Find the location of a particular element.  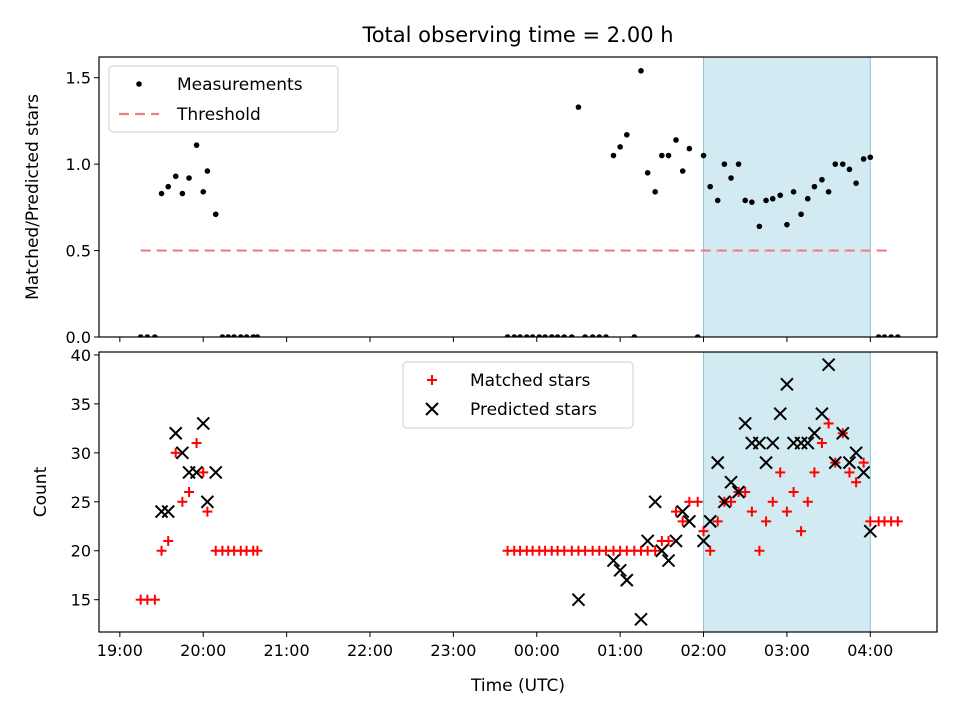

bottom-y-tick-label: 30 is located at coordinates (81, 453).